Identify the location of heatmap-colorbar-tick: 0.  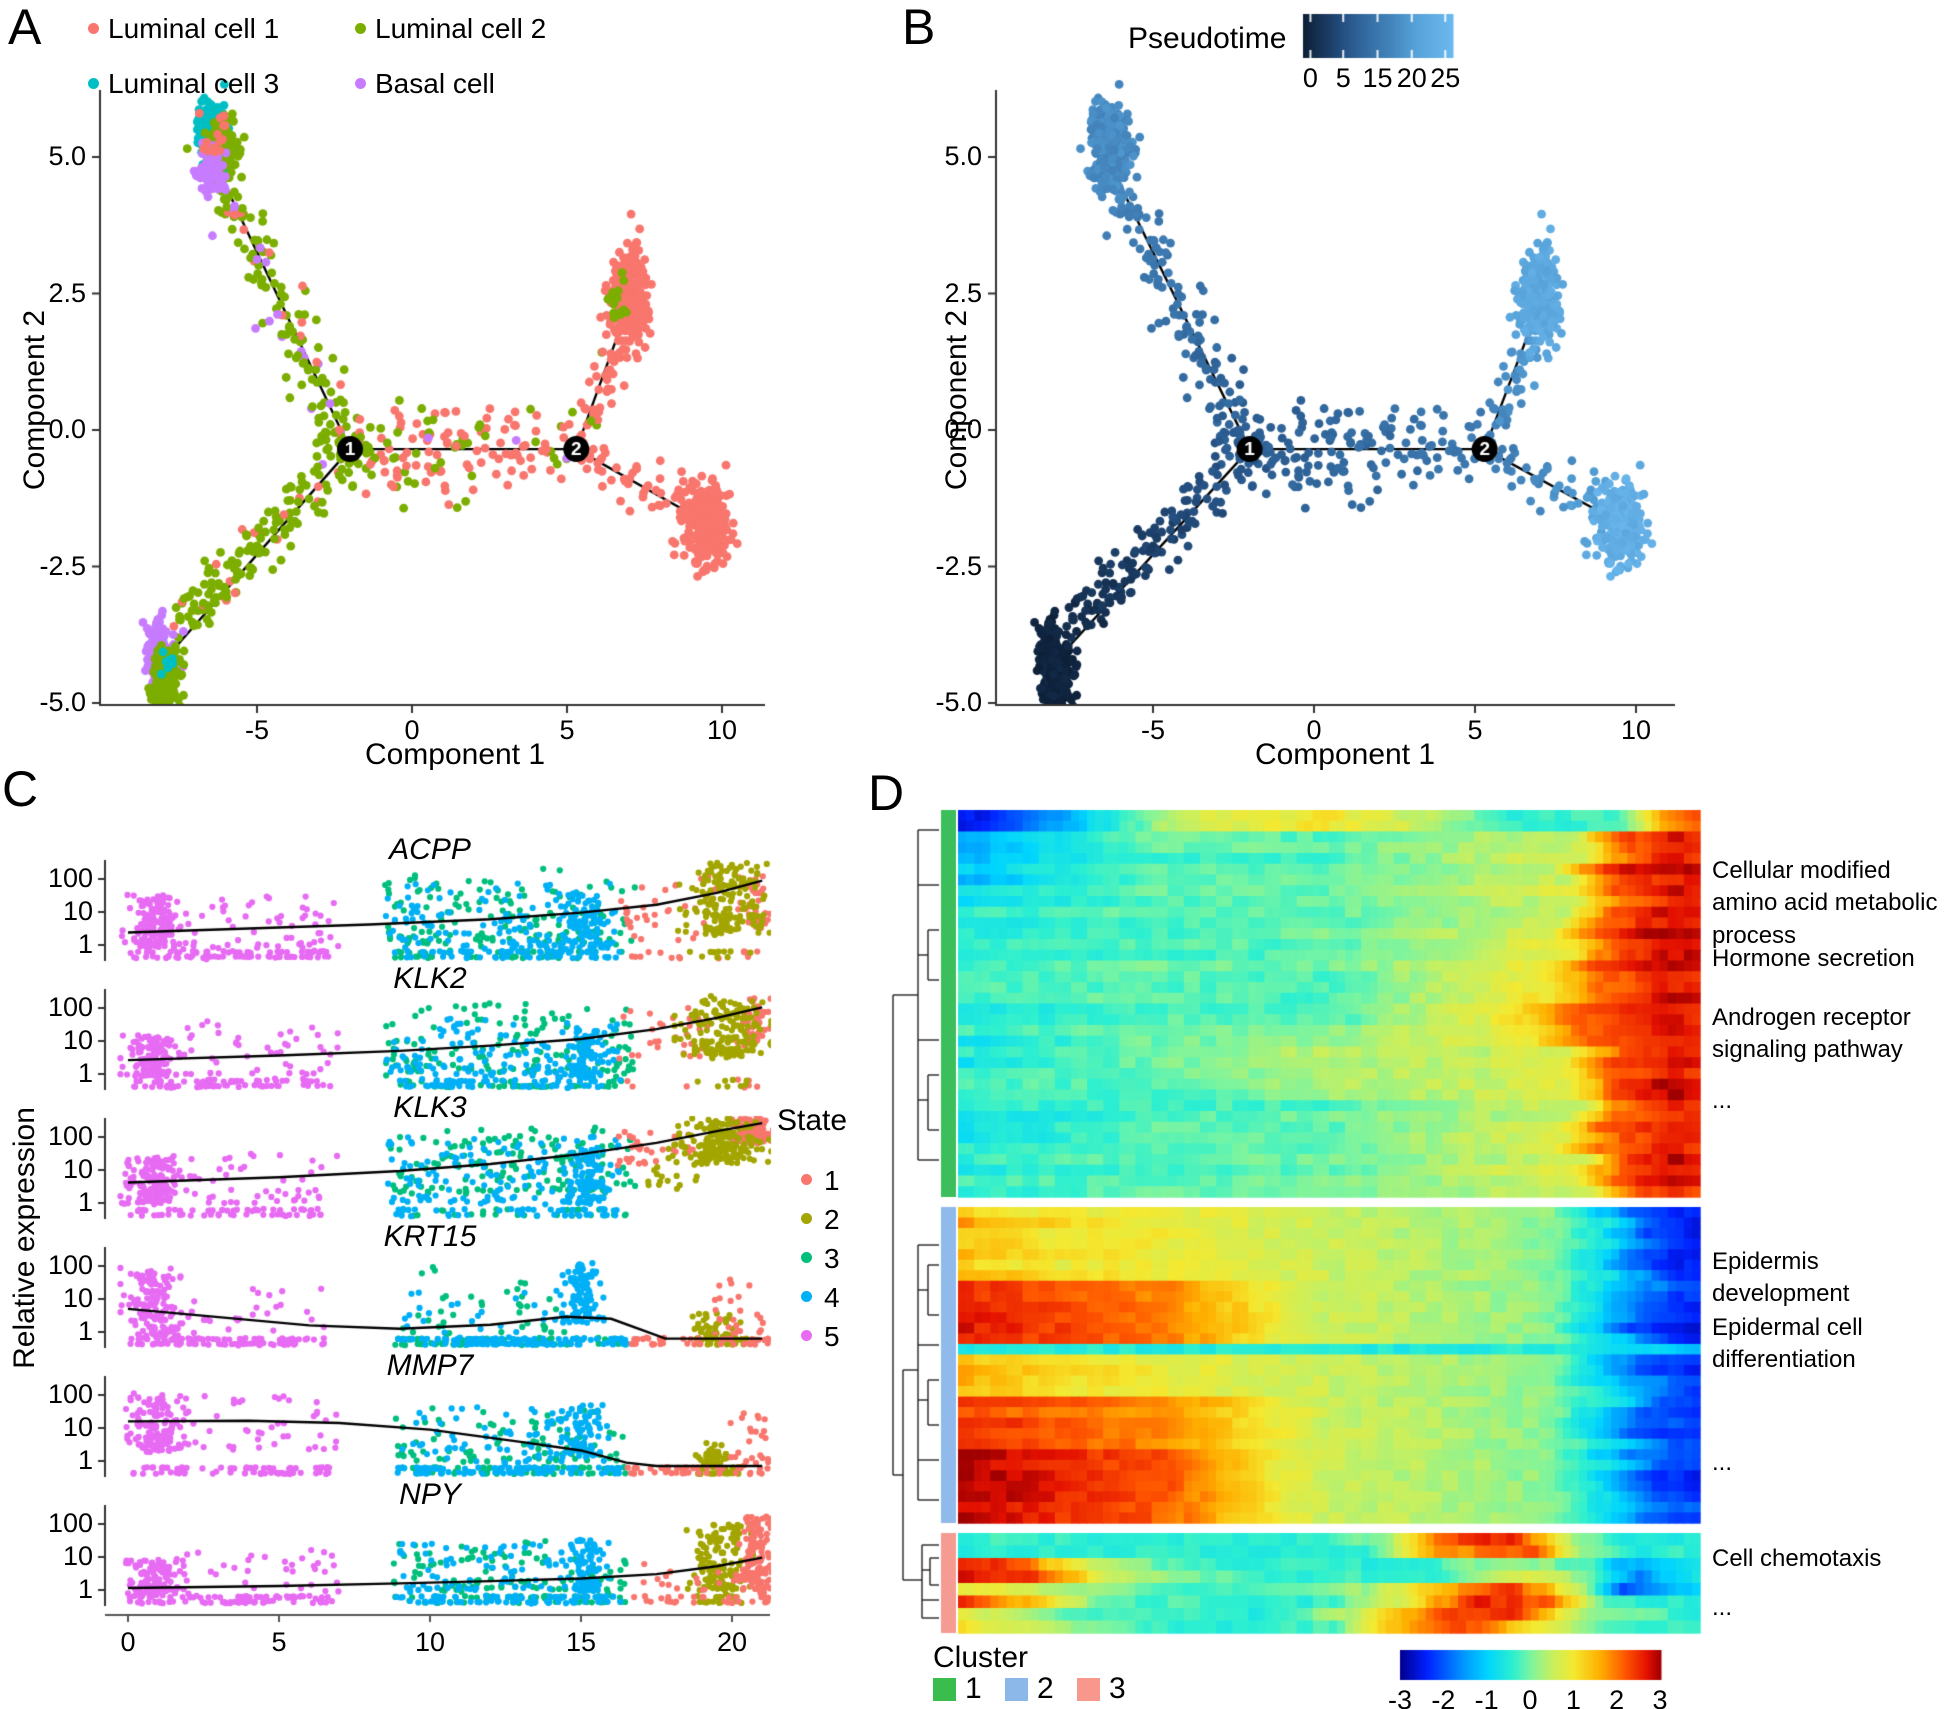
(1530, 1697).